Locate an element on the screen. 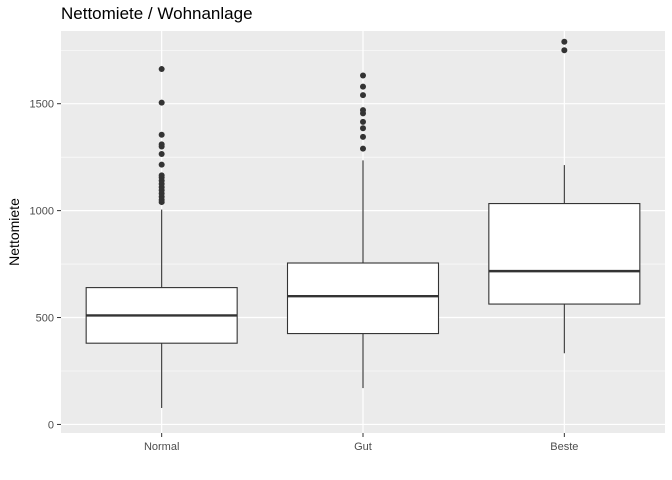  y-tick-label: 0 is located at coordinates (51, 425).